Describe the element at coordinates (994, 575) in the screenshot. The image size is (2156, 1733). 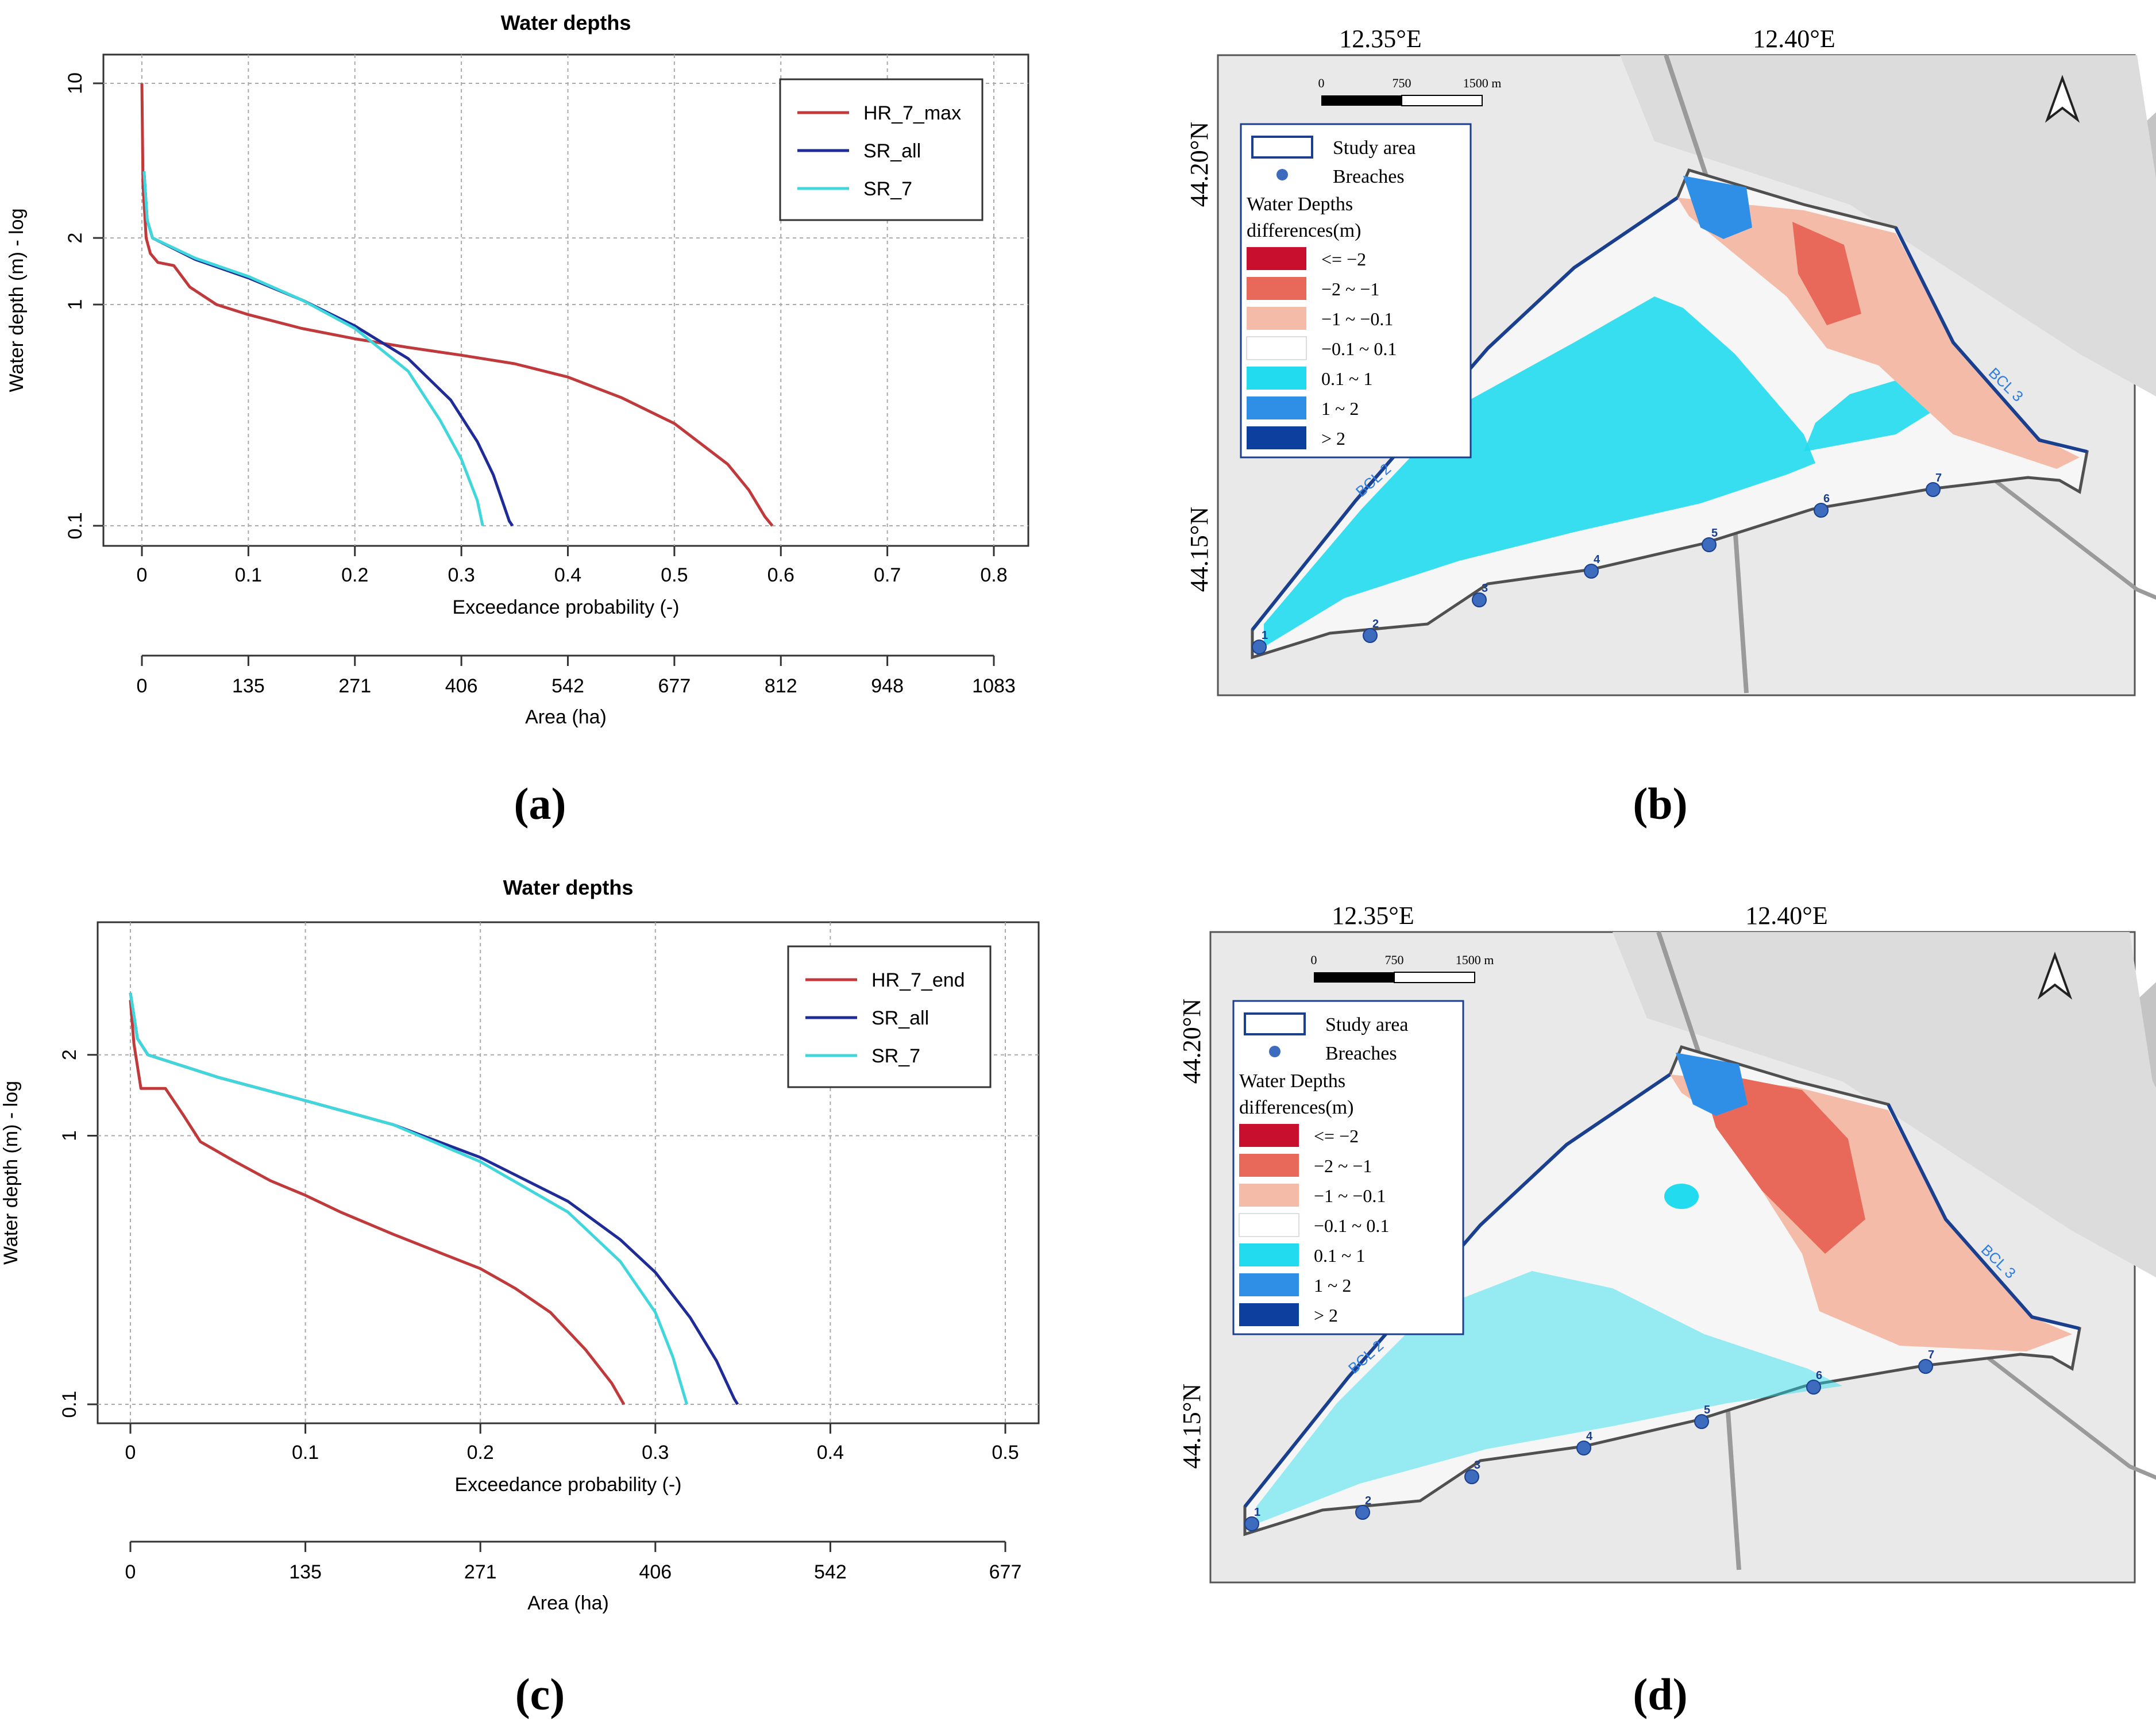
I see `x-tick-label: 0.8` at that location.